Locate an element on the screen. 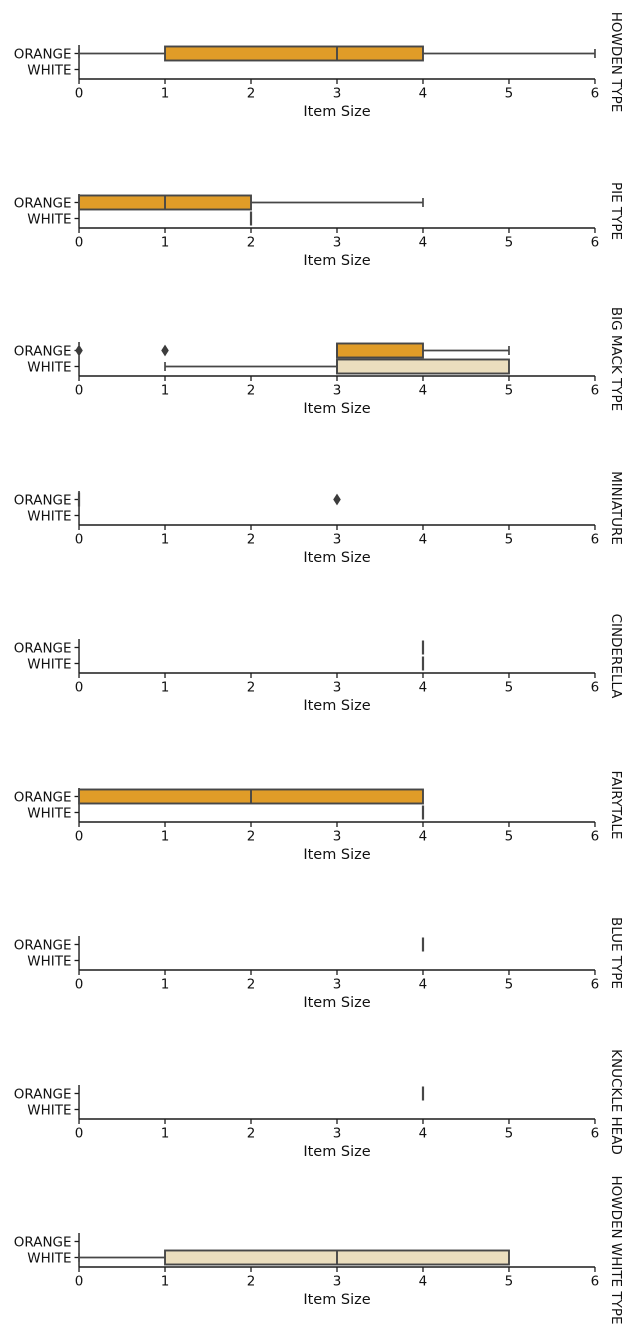  facet-pie-type: 0 1 2 3 4 5 6 ORANGE WHITE Item Size PIE TYPE is located at coordinates (314, 223).